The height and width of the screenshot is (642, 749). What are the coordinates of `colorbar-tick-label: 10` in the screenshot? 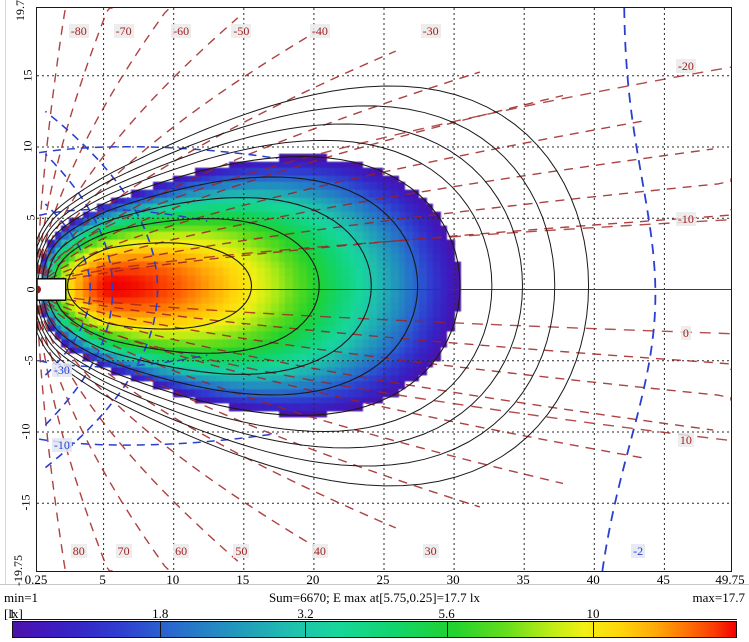 It's located at (593, 613).